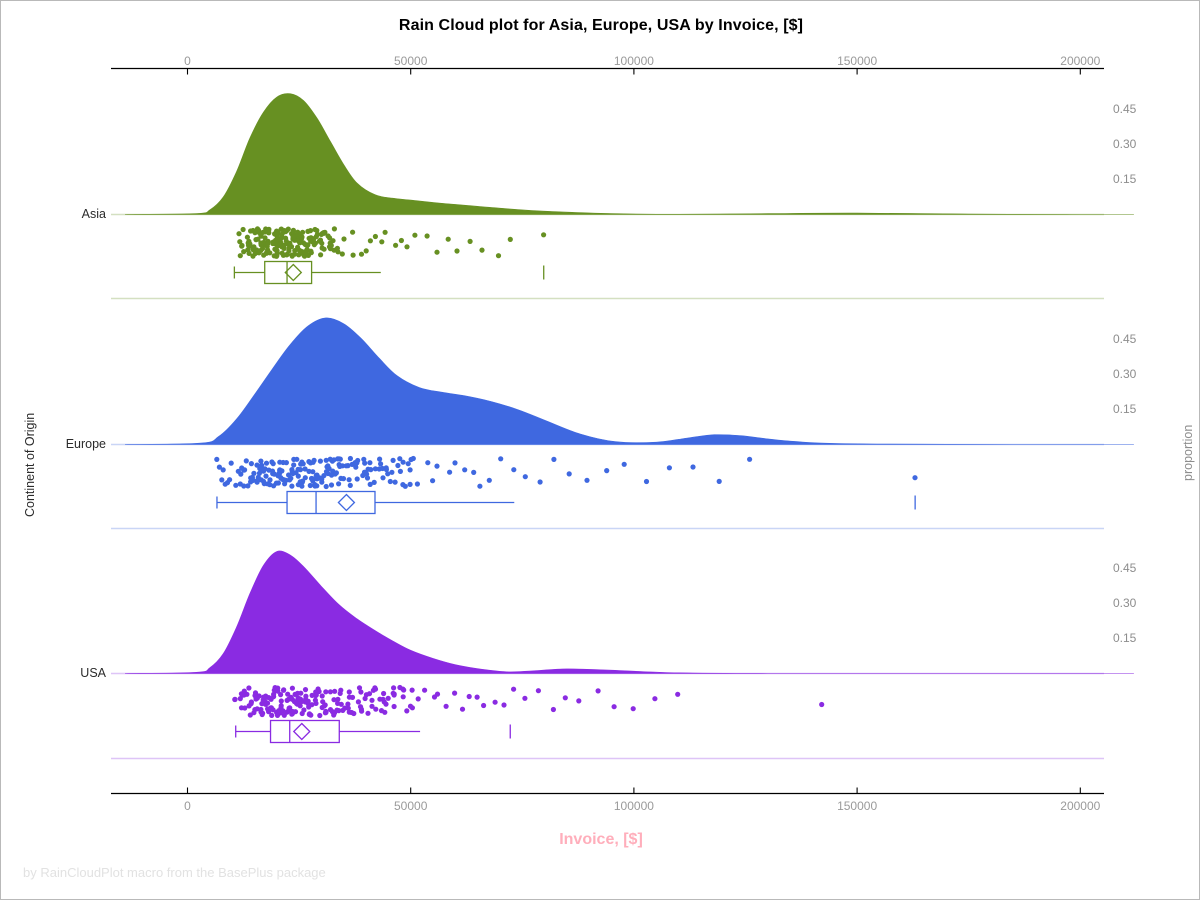 This screenshot has height=901, width=1200. Describe the element at coordinates (528, 701) in the screenshot. I see `dot-strip-usa` at that location.